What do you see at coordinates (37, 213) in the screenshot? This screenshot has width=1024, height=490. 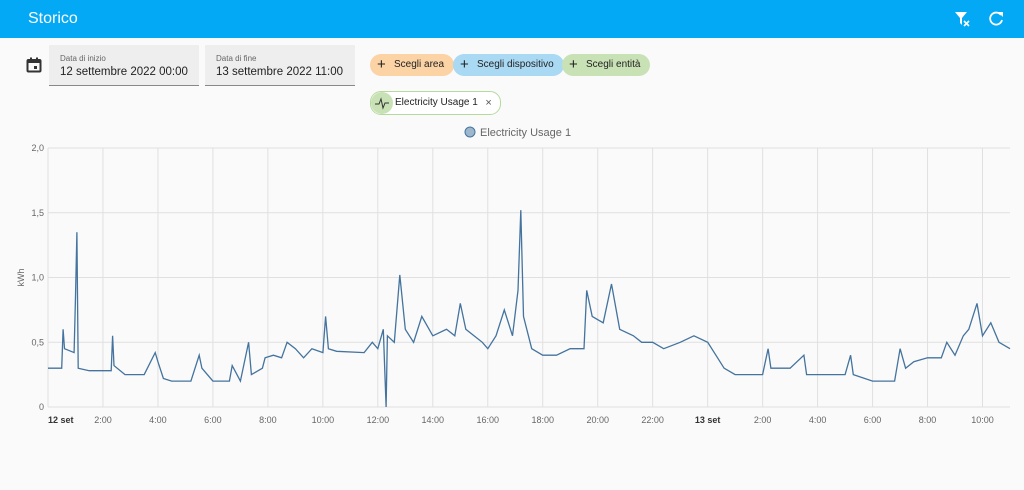 I see `y-tick-label: 1,5` at bounding box center [37, 213].